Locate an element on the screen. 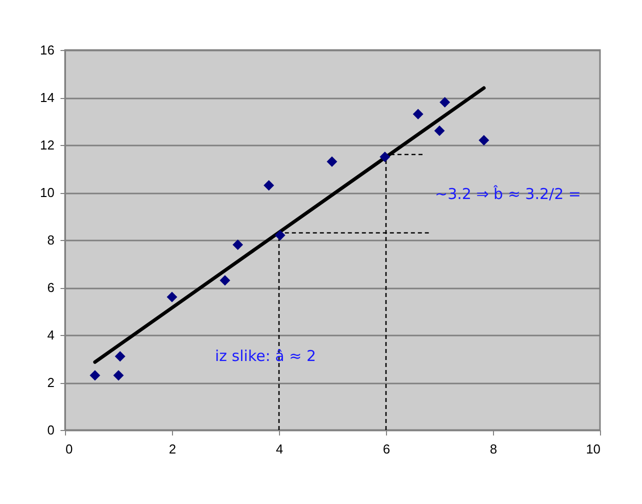 The height and width of the screenshot is (504, 642). y-tick-label: 6 is located at coordinates (50, 287).